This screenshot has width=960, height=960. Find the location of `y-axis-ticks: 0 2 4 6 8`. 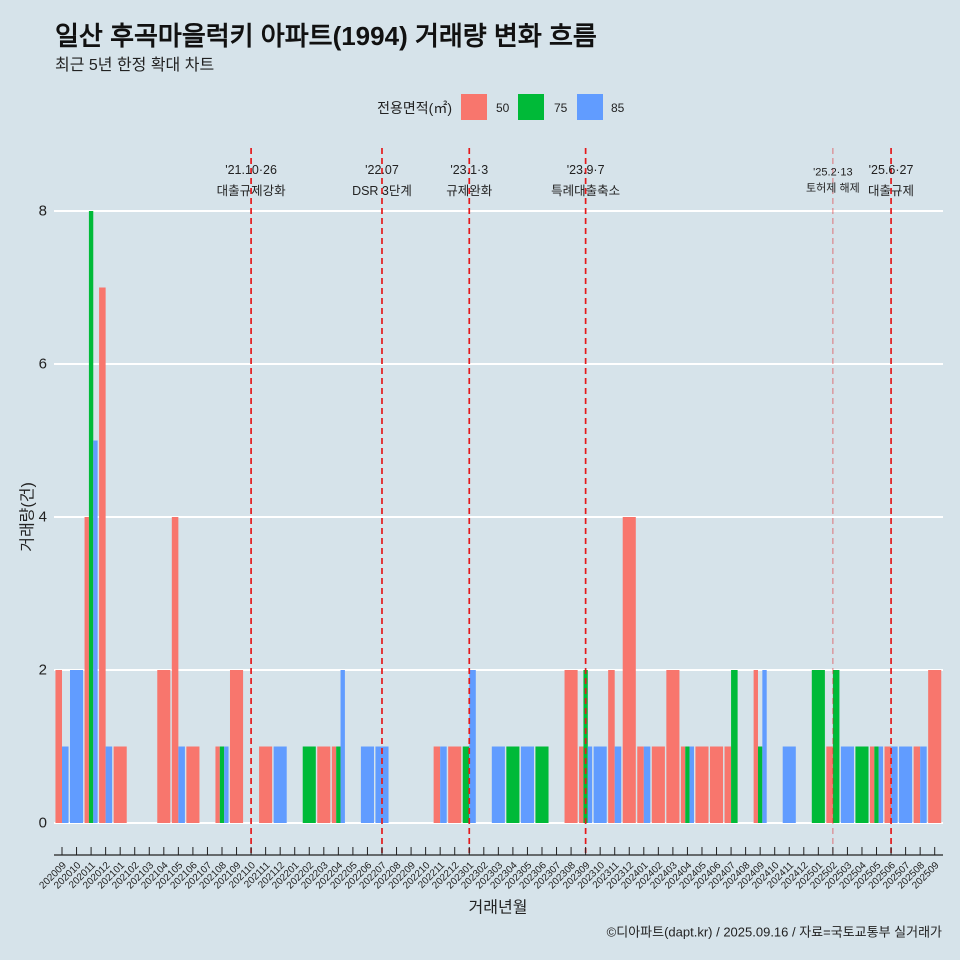

y-axis-ticks: 0 2 4 6 8 is located at coordinates (43, 517).